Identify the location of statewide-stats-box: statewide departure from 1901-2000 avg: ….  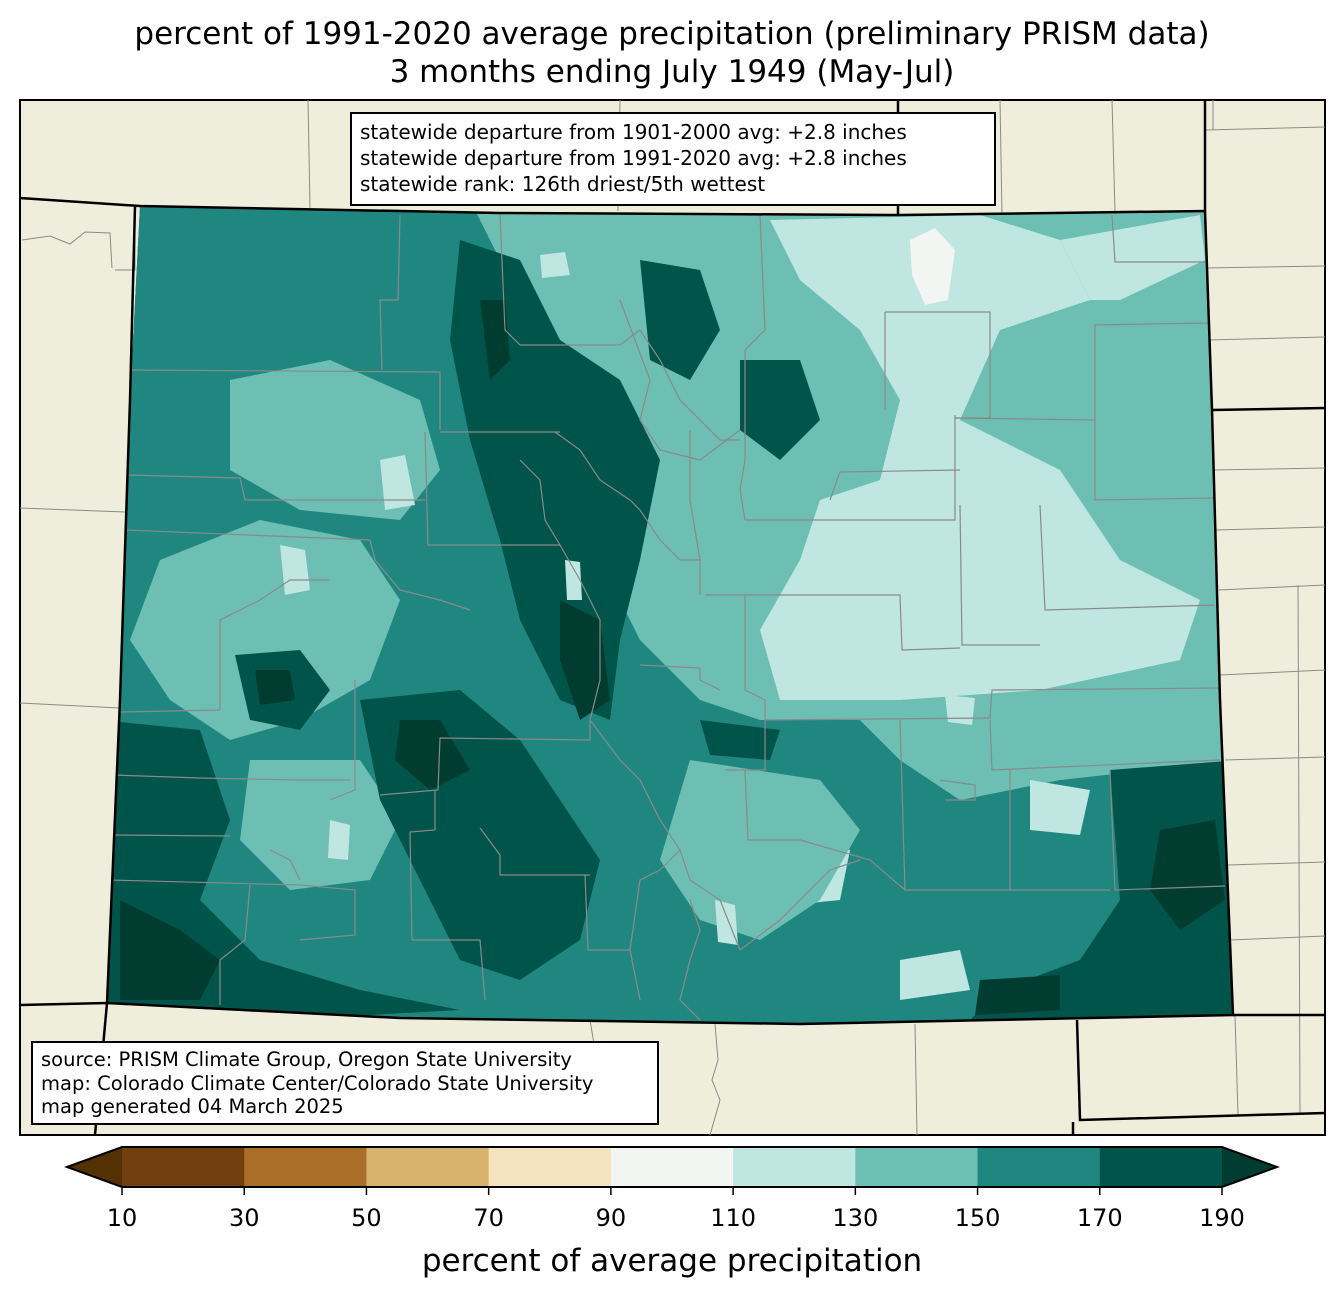
(673, 159).